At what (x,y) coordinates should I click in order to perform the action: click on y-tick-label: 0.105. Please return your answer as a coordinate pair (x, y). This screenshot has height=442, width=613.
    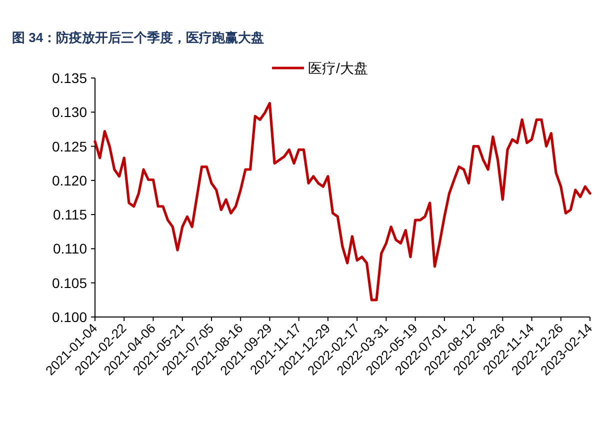
    Looking at the image, I should click on (70, 282).